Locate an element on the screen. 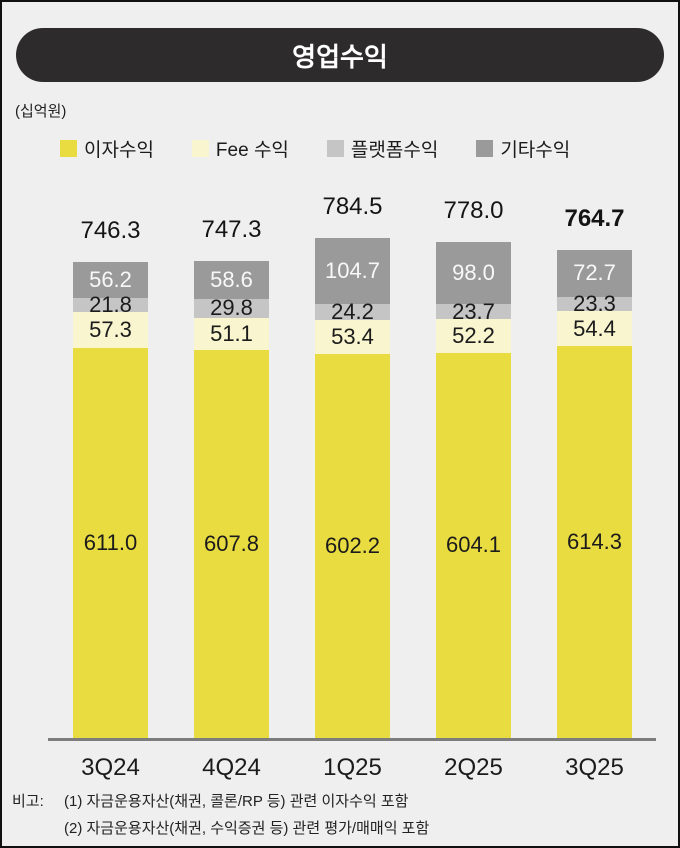 This screenshot has height=848, width=680. legend-label: 기타수익 is located at coordinates (535, 150).